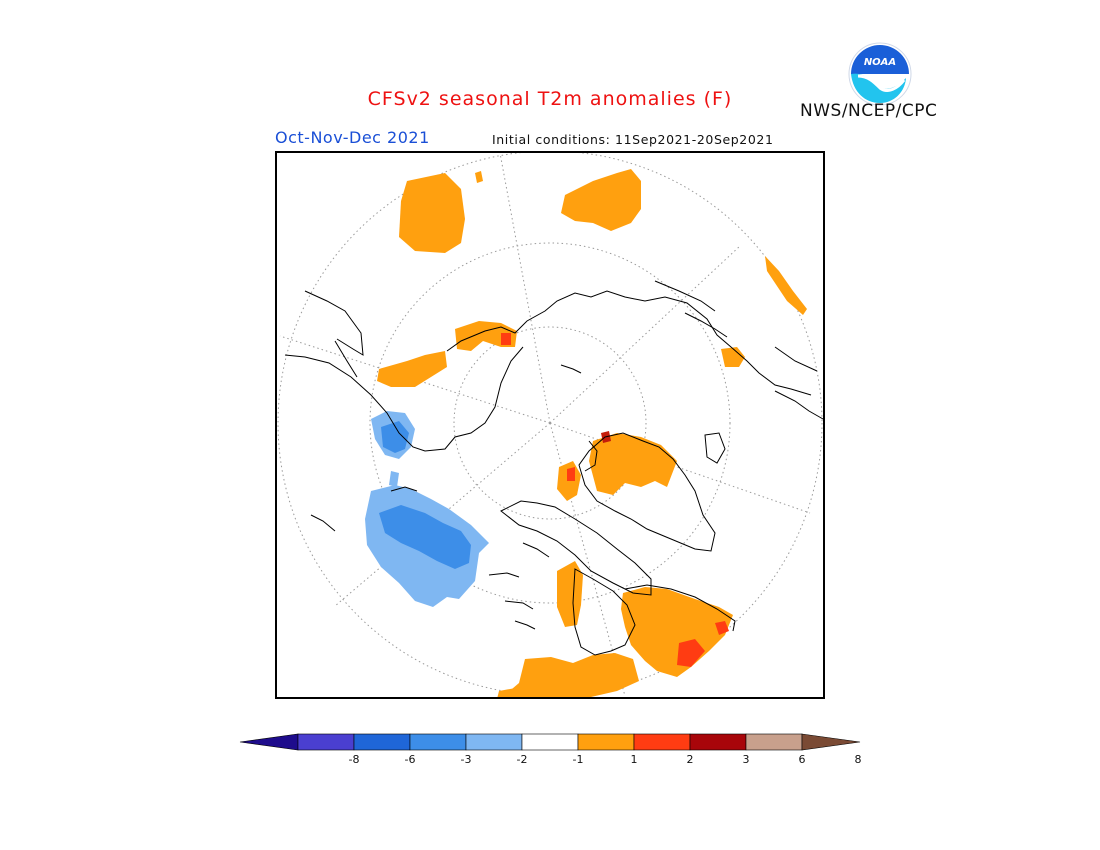 Image resolution: width=1100 pixels, height=850 pixels. I want to click on strong-warm-anomaly-regions, so click(615, 500).